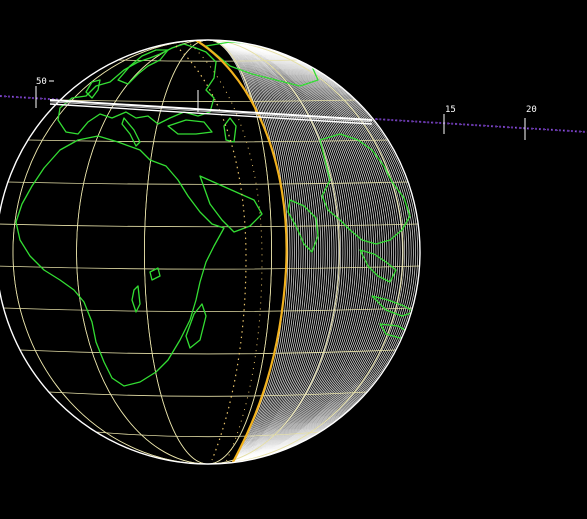 The image size is (587, 519). Describe the element at coordinates (365, 189) in the screenshot. I see `coastline-asia-east` at that location.